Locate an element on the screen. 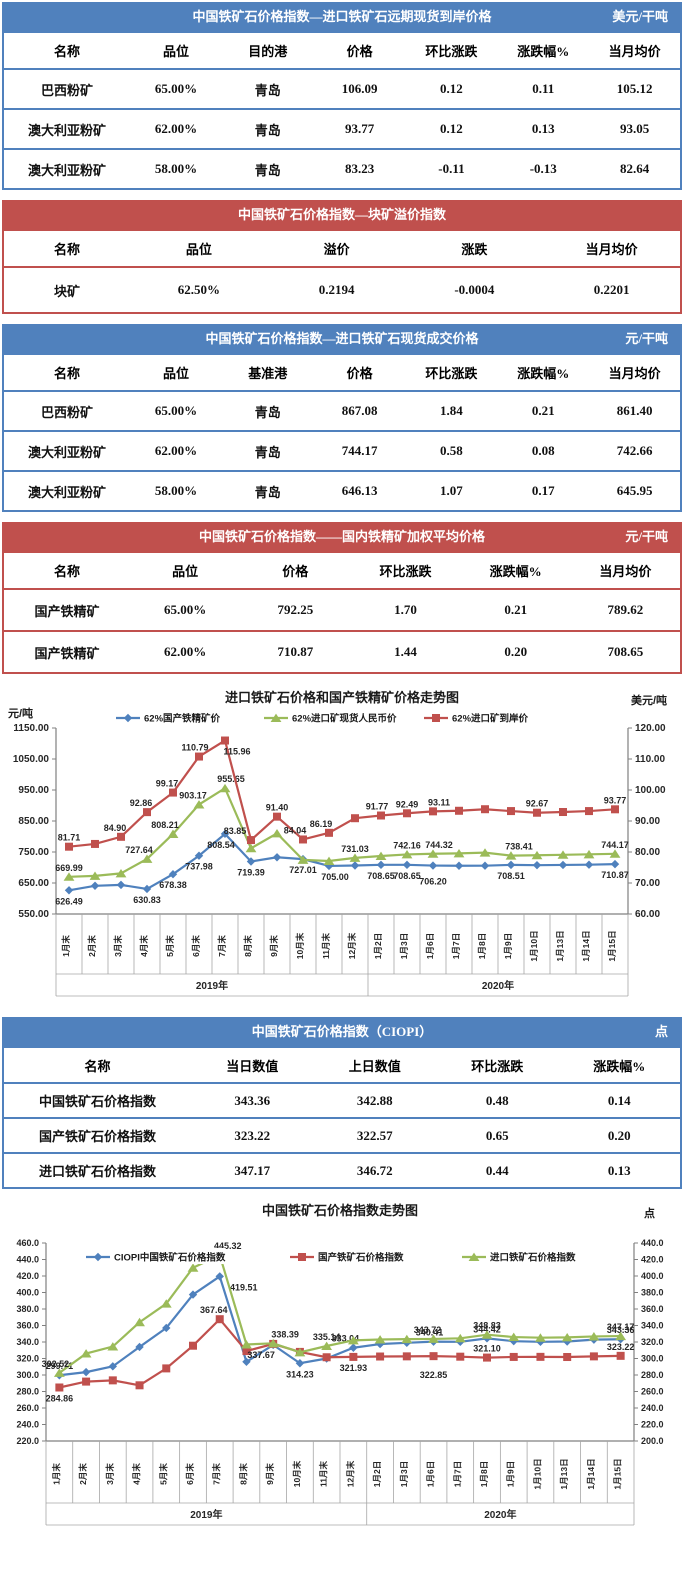 Image resolution: width=684 pixels, height=1570 pixels. x-axis-category-label: 1月2日 is located at coordinates (377, 1474).